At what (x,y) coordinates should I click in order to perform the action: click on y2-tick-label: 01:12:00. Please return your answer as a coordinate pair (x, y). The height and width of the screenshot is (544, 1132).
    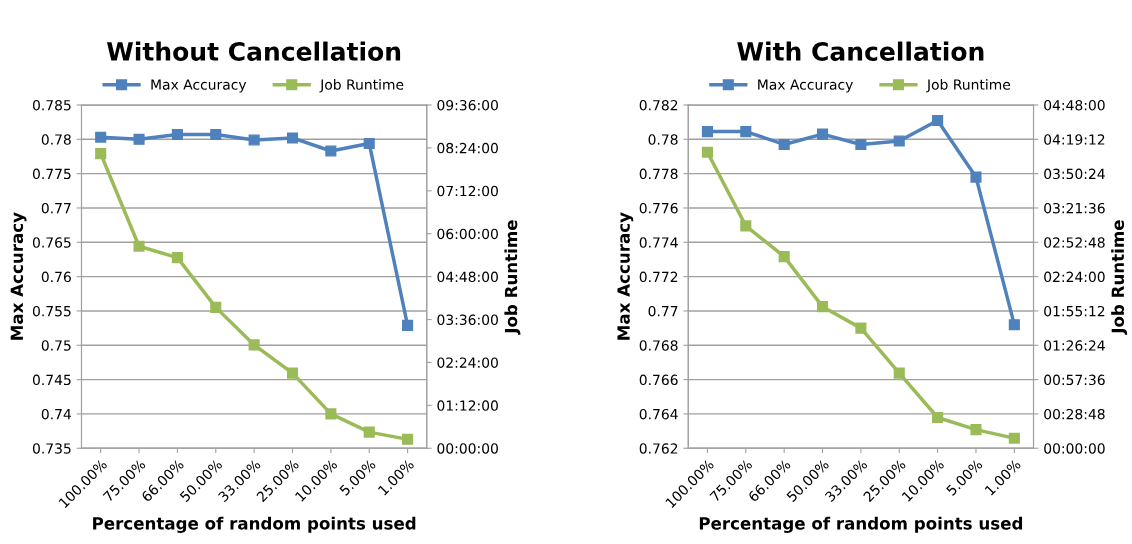
    Looking at the image, I should click on (467, 405).